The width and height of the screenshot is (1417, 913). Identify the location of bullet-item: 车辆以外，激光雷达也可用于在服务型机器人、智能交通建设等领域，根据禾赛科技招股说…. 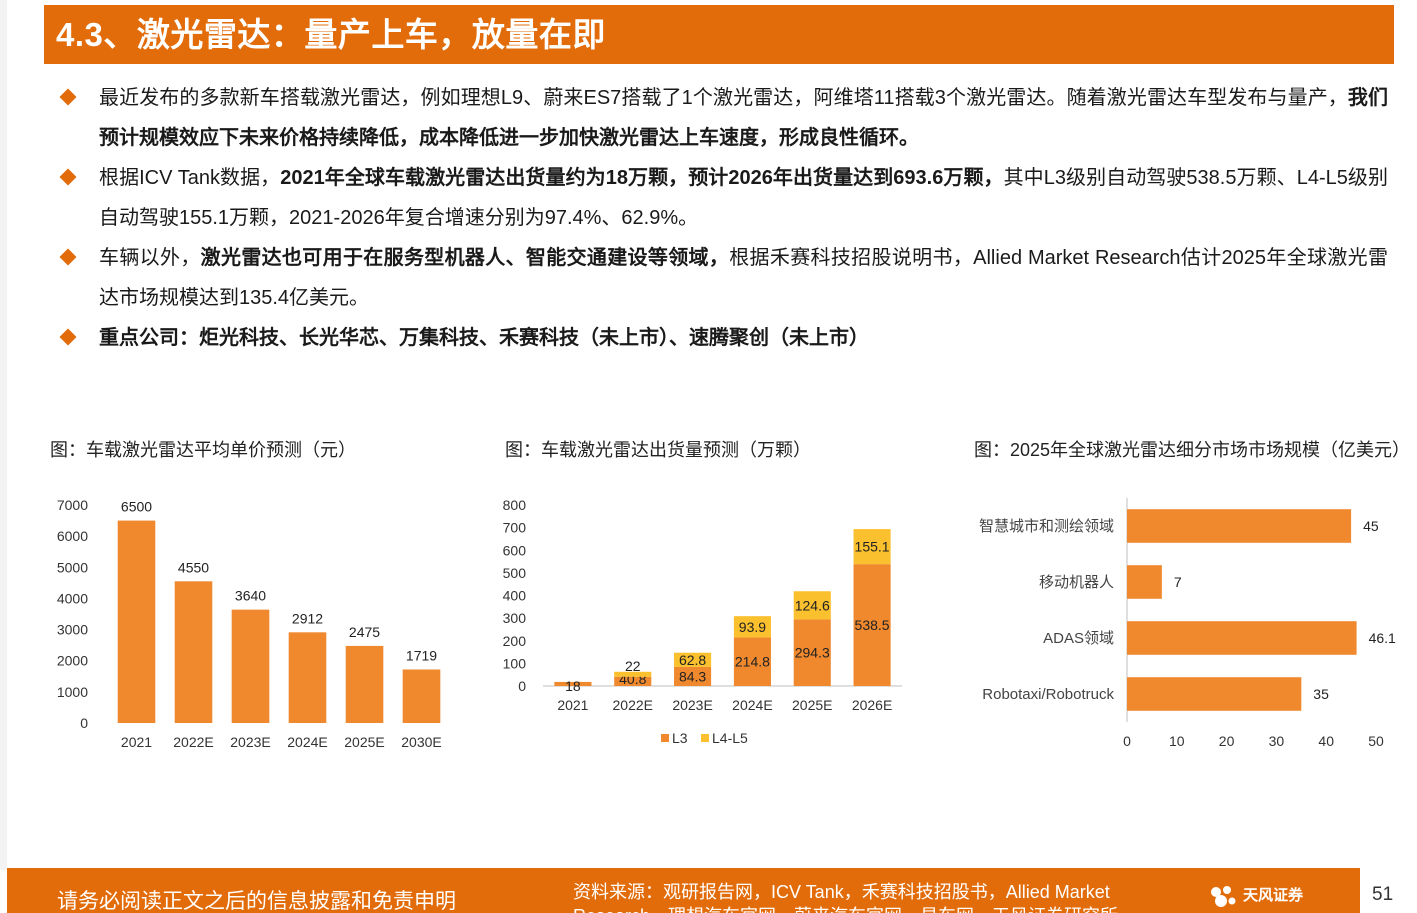
(723, 278).